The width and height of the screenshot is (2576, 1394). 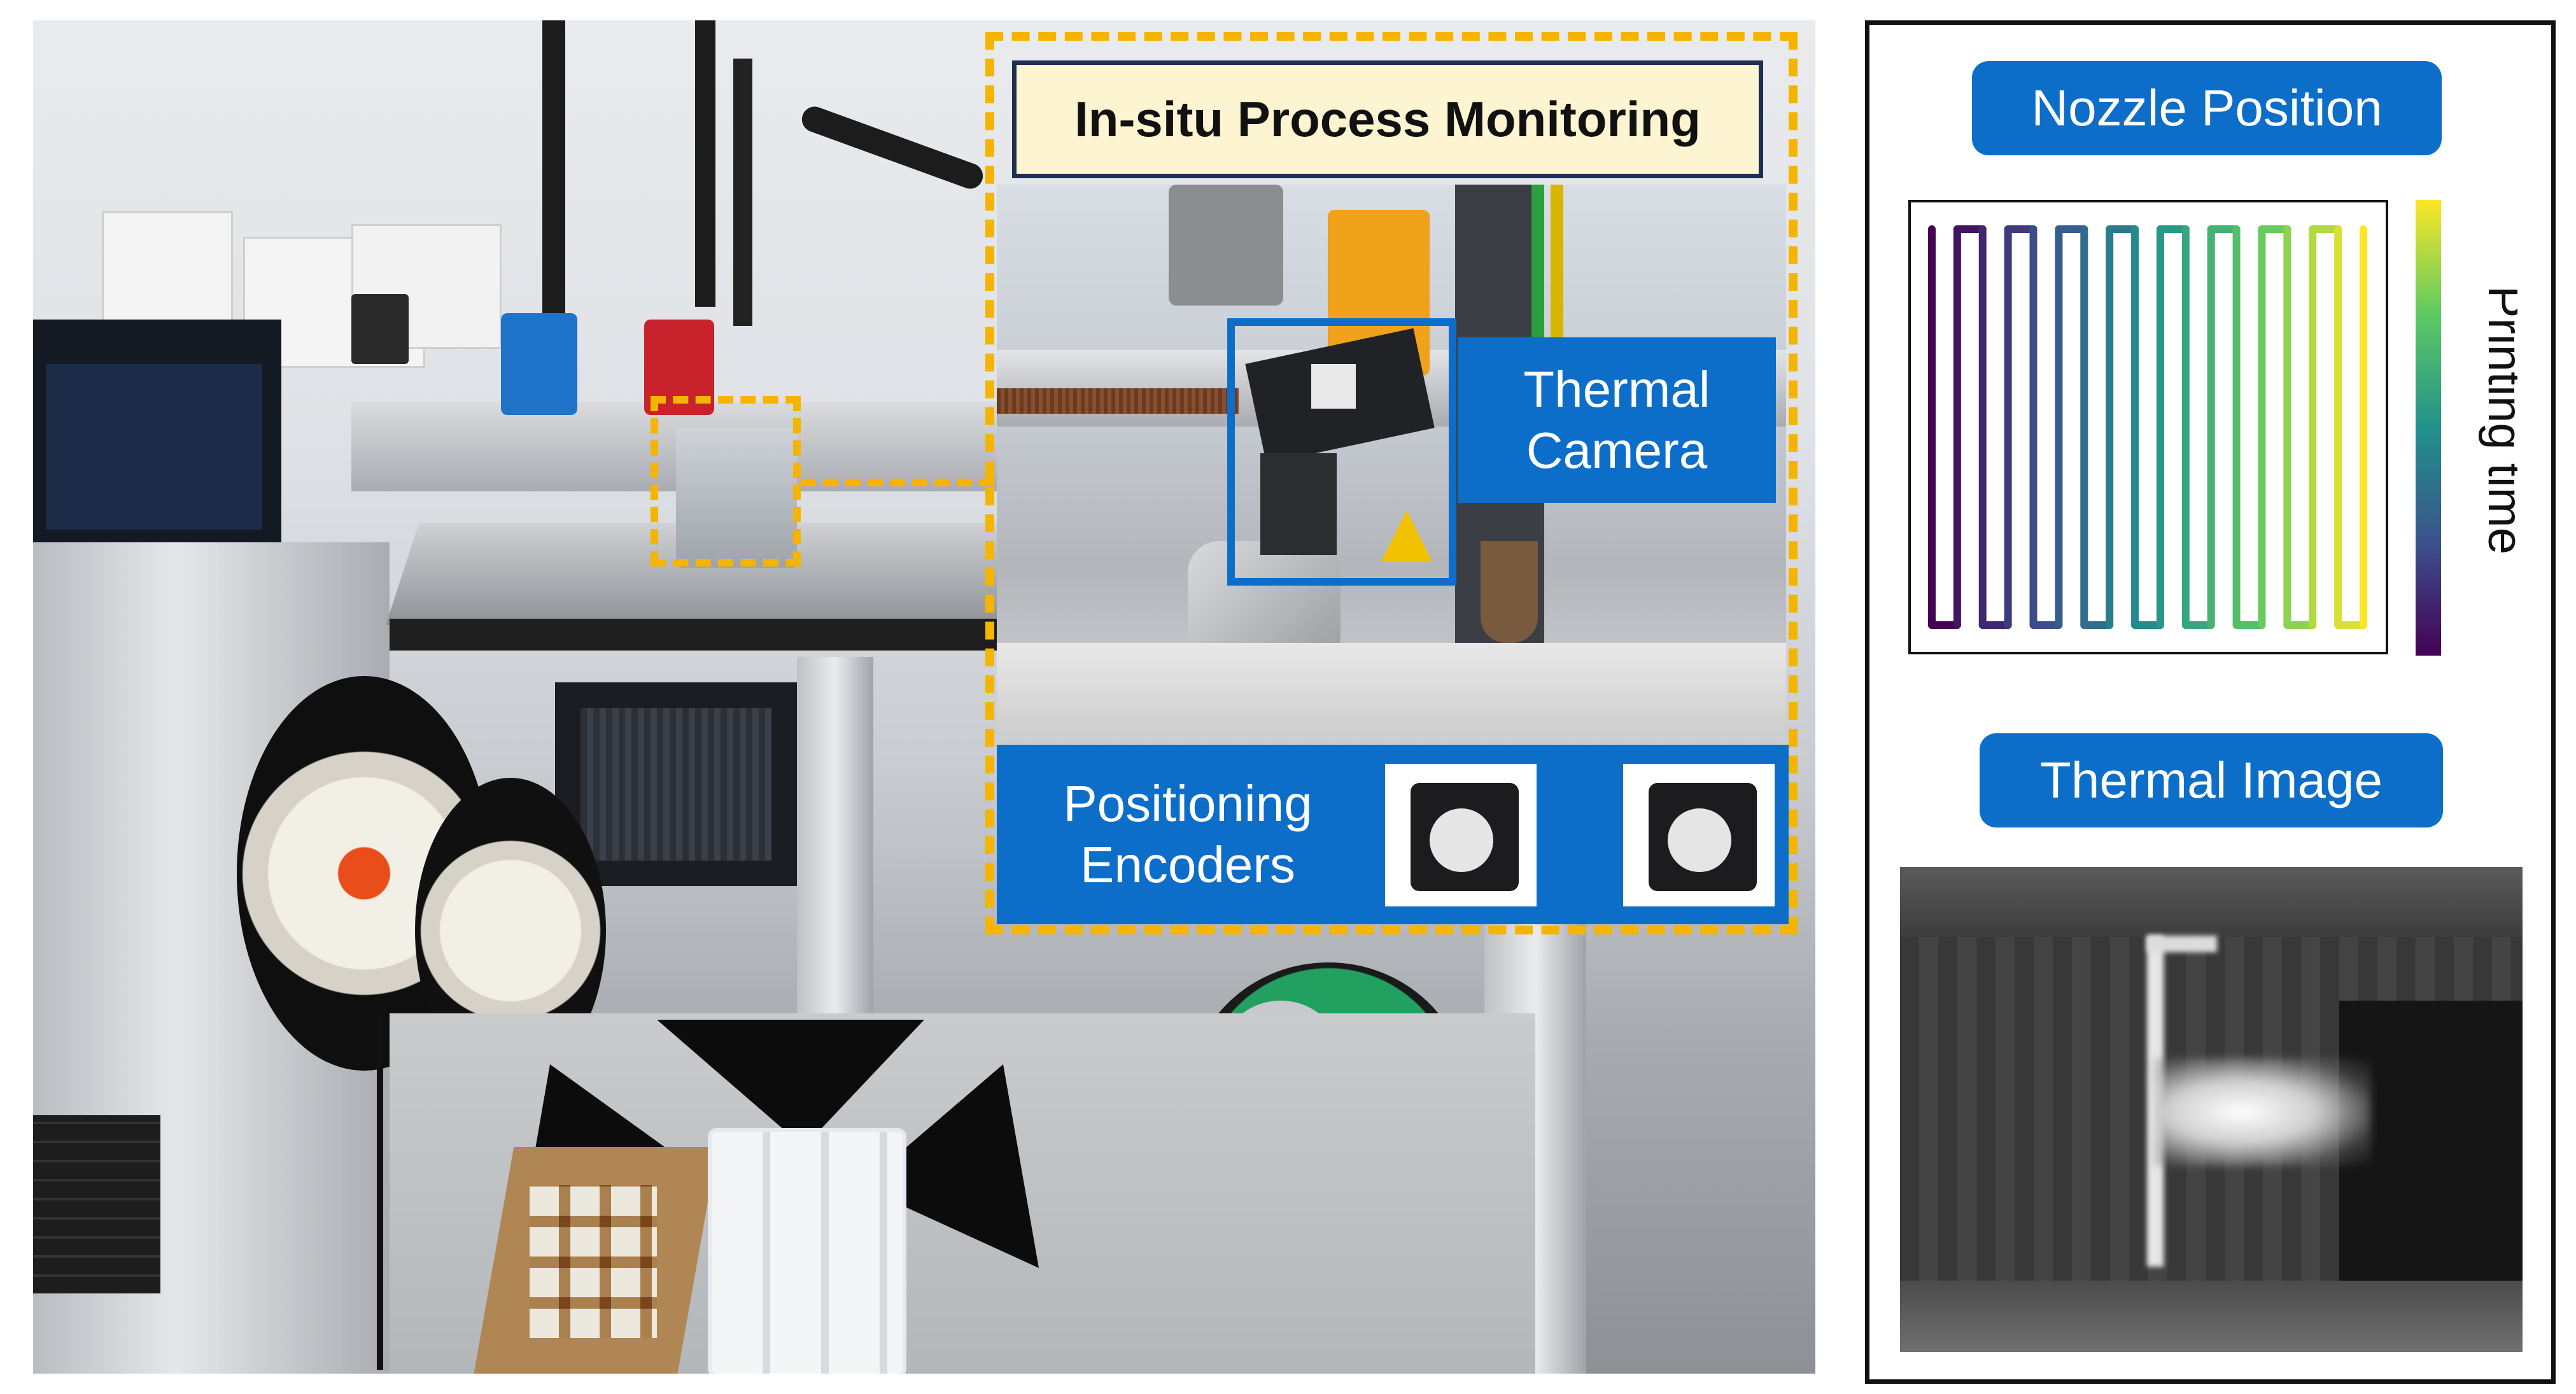 What do you see at coordinates (1557, 261) in the screenshot?
I see `wire-yellow` at bounding box center [1557, 261].